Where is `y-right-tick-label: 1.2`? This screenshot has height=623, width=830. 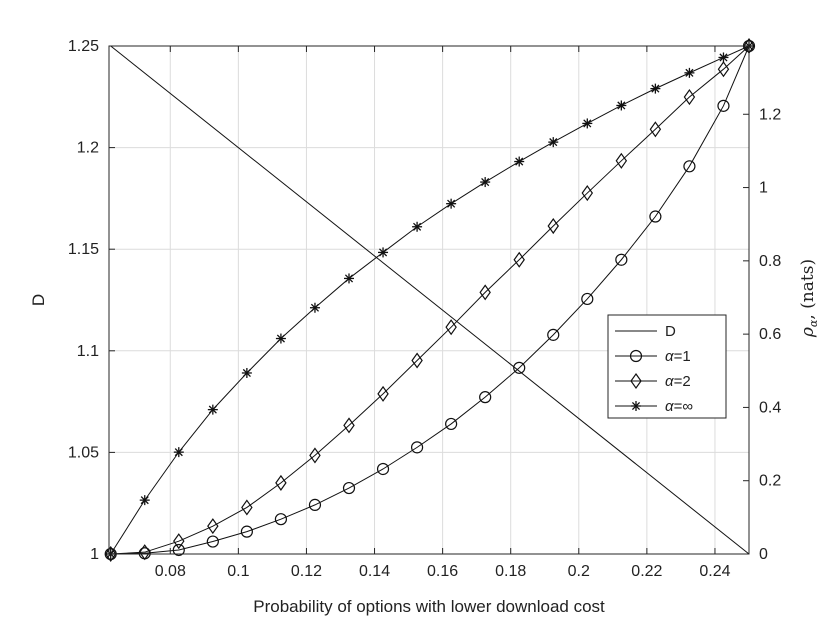
y-right-tick-label: 1.2 is located at coordinates (770, 114).